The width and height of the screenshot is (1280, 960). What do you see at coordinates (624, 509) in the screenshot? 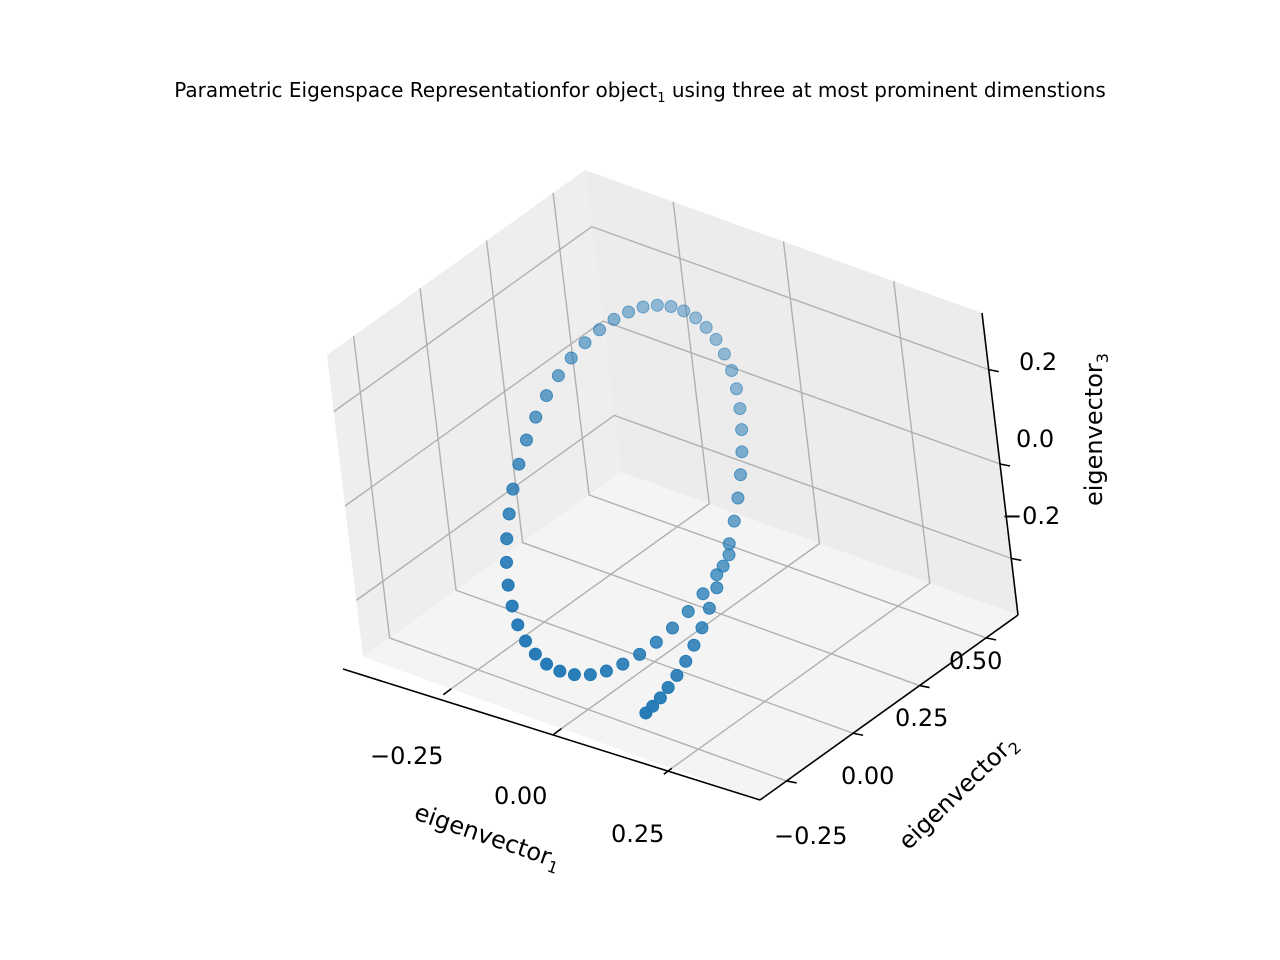
I see `data-points` at bounding box center [624, 509].